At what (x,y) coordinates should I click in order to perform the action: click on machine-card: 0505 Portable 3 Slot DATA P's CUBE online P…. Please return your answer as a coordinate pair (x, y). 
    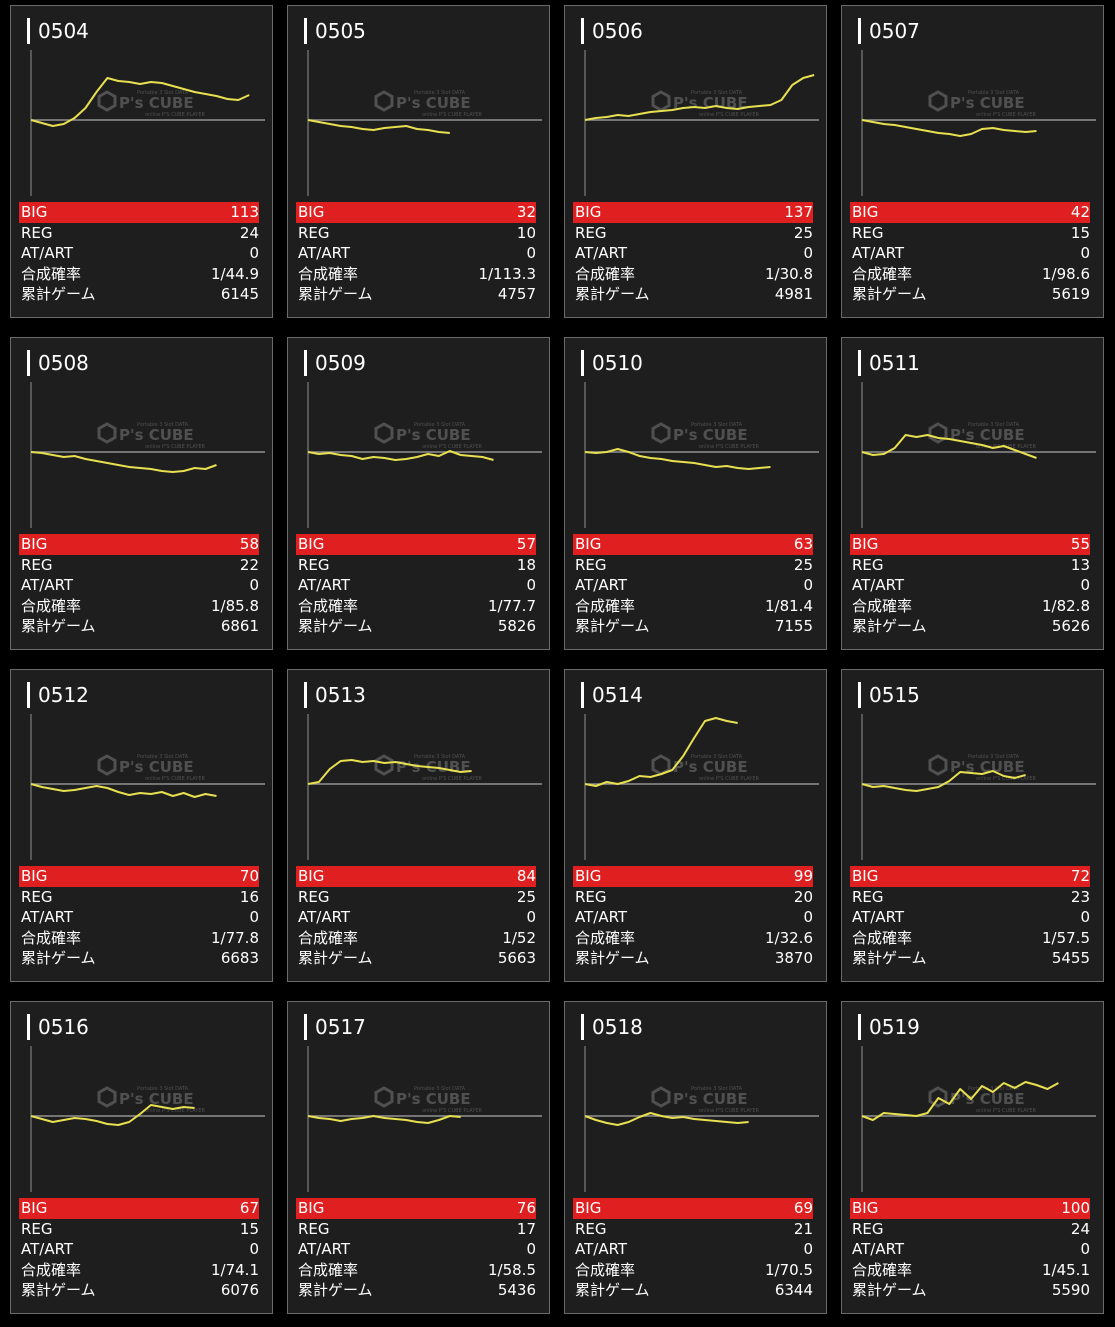
    Looking at the image, I should click on (418, 161).